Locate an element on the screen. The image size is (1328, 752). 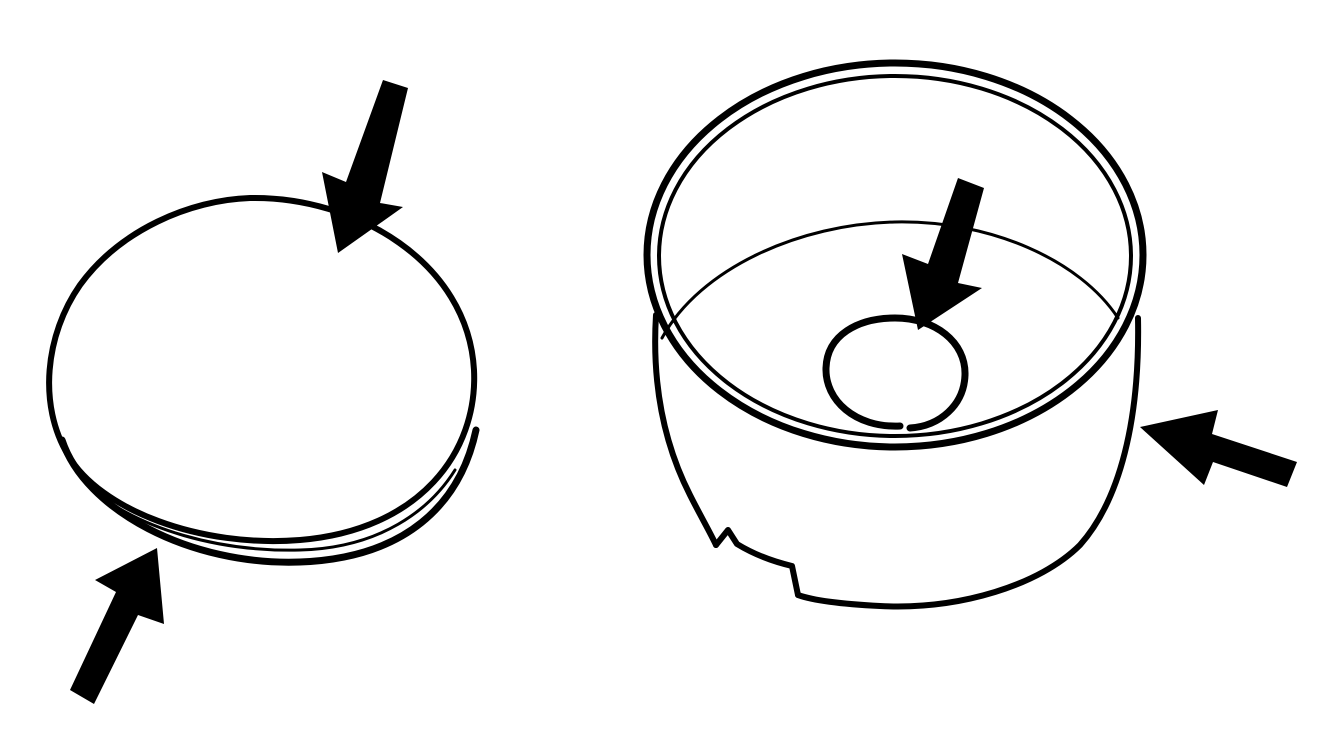
cup-bottom-notched-edge is located at coordinates (757, 562).